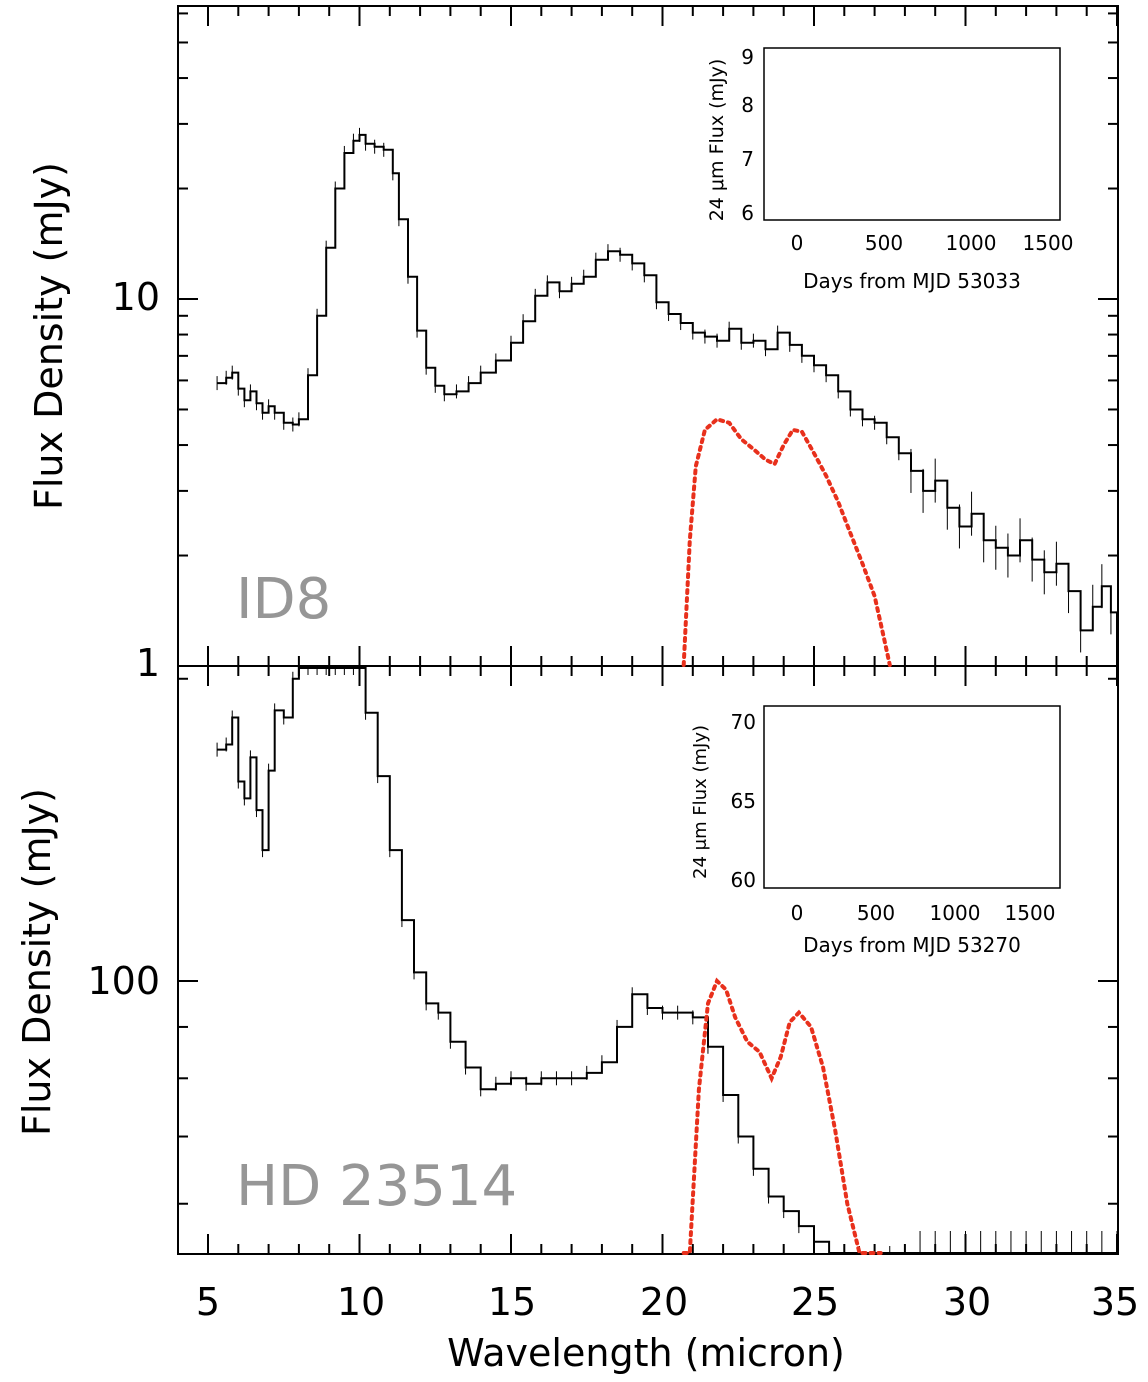 Image resolution: width=1148 pixels, height=1382 pixels. What do you see at coordinates (971, 243) in the screenshot?
I see `top-inset-x-tick: 1000` at bounding box center [971, 243].